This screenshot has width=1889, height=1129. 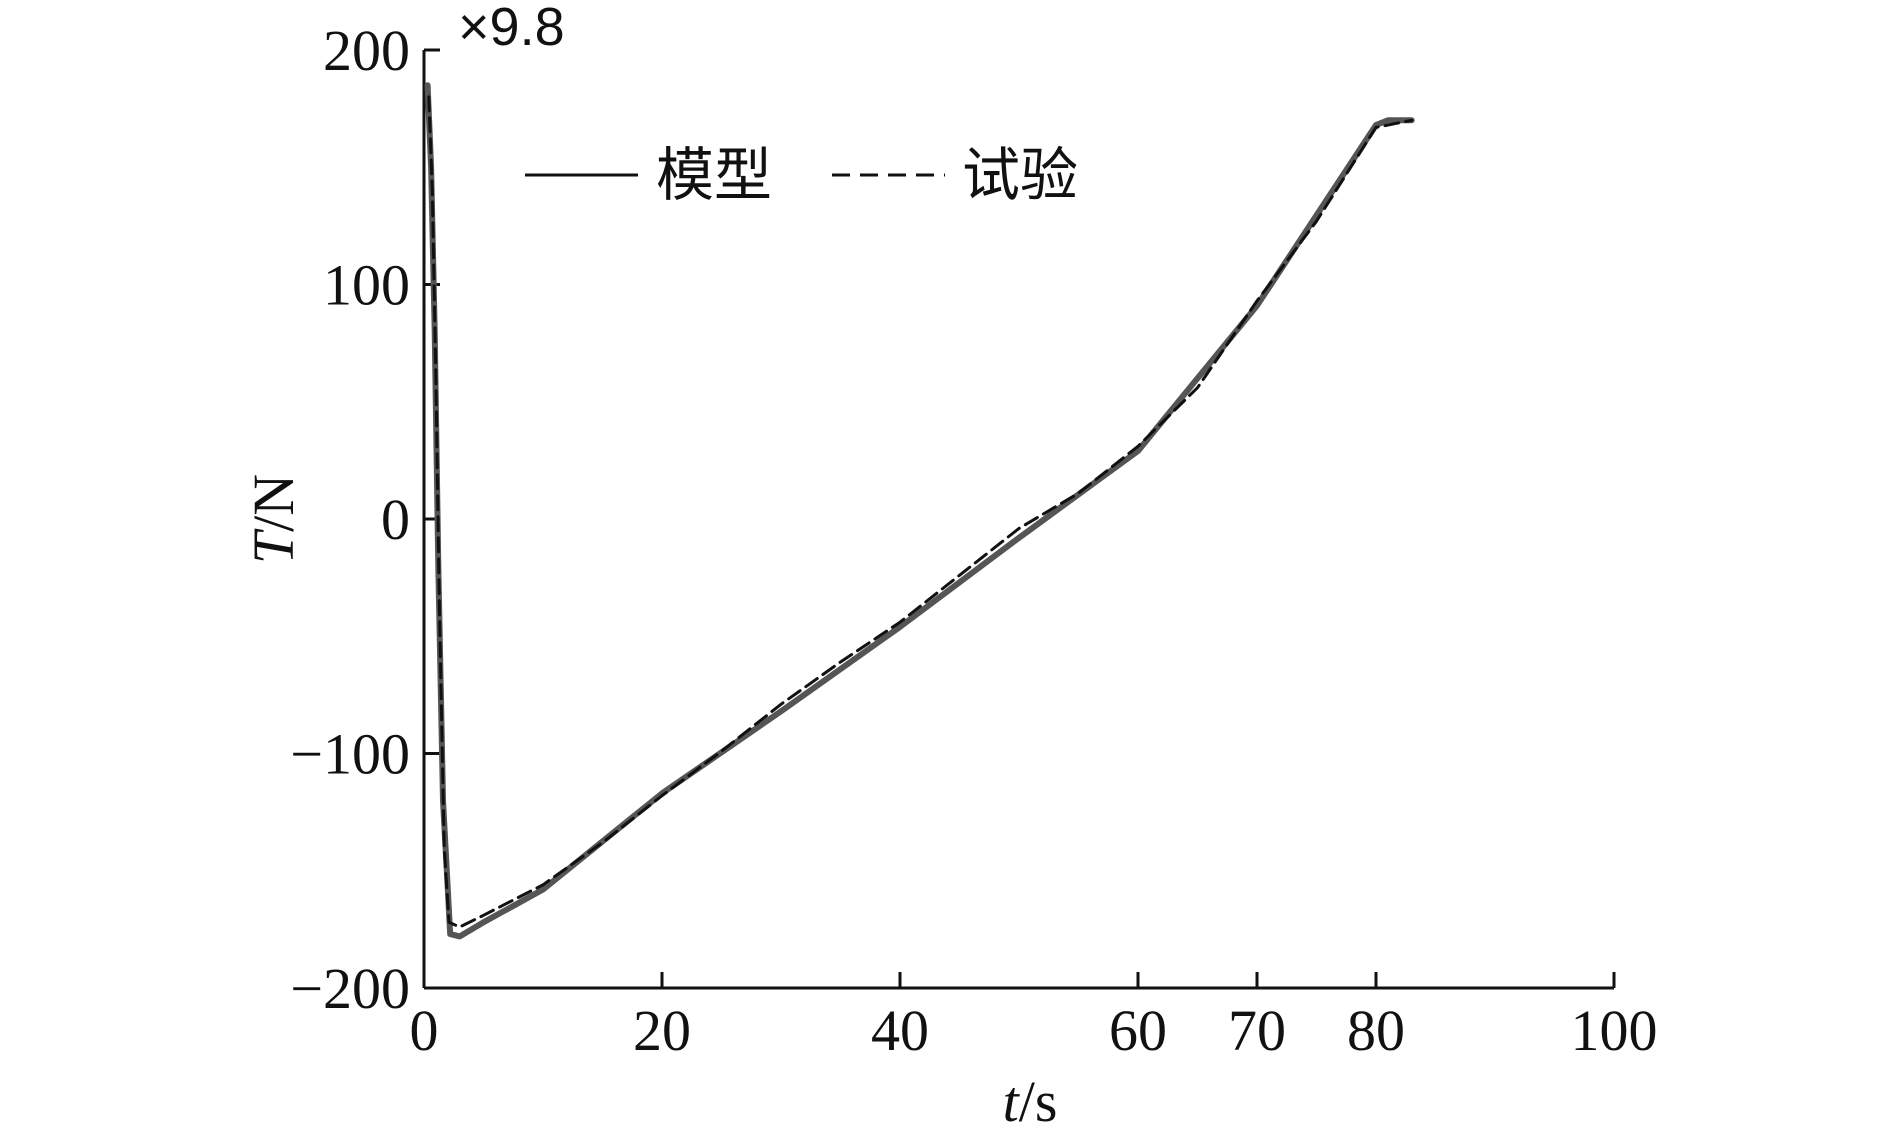 What do you see at coordinates (395, 519) in the screenshot?
I see `y-tick-label: 0` at bounding box center [395, 519].